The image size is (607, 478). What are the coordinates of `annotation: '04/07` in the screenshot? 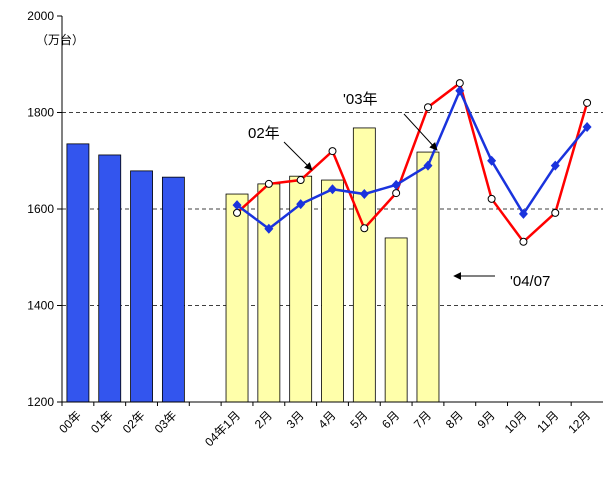 It's located at (530, 281).